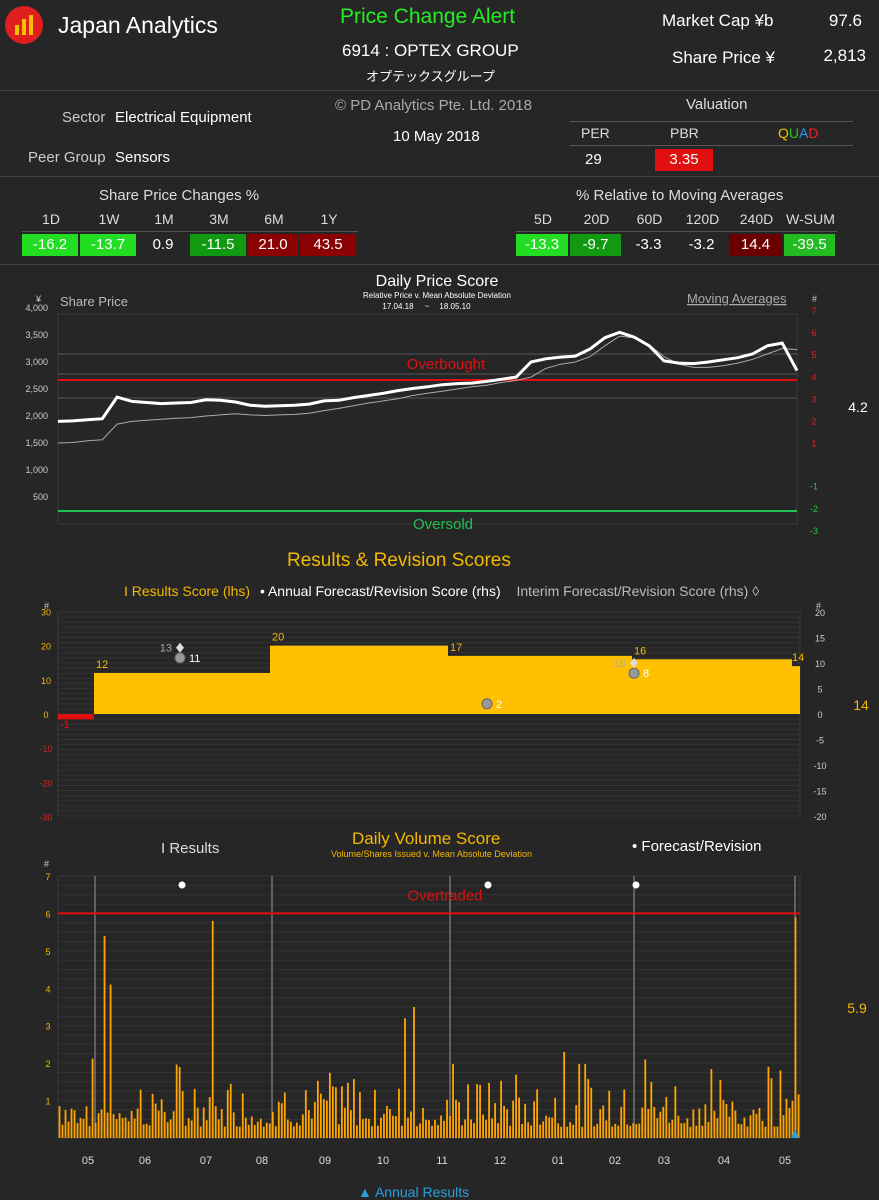 This screenshot has height=1200, width=879. Describe the element at coordinates (433, 105) in the screenshot. I see `copyright: © PD Analytics Pte. Ltd. 2018` at that location.